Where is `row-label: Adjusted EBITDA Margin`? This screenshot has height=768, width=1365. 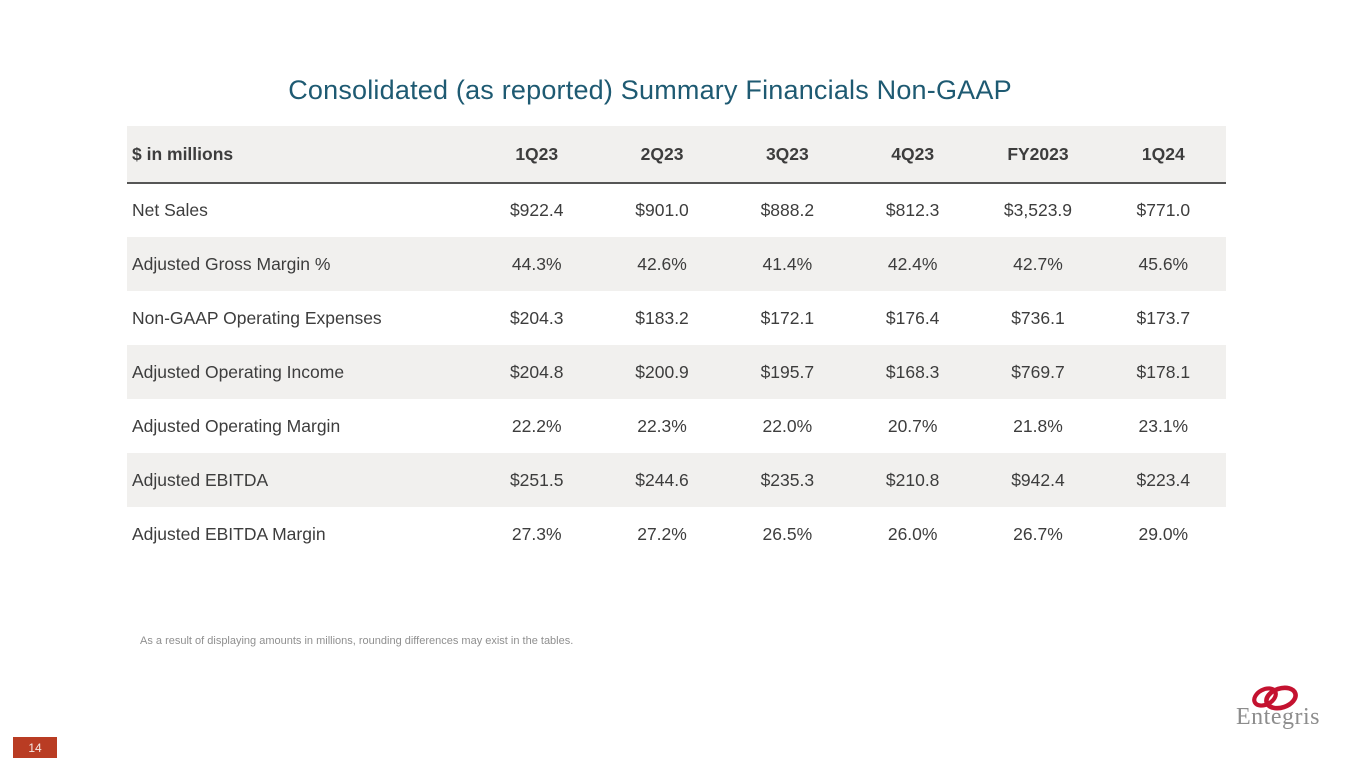 row-label: Adjusted EBITDA Margin is located at coordinates (229, 533).